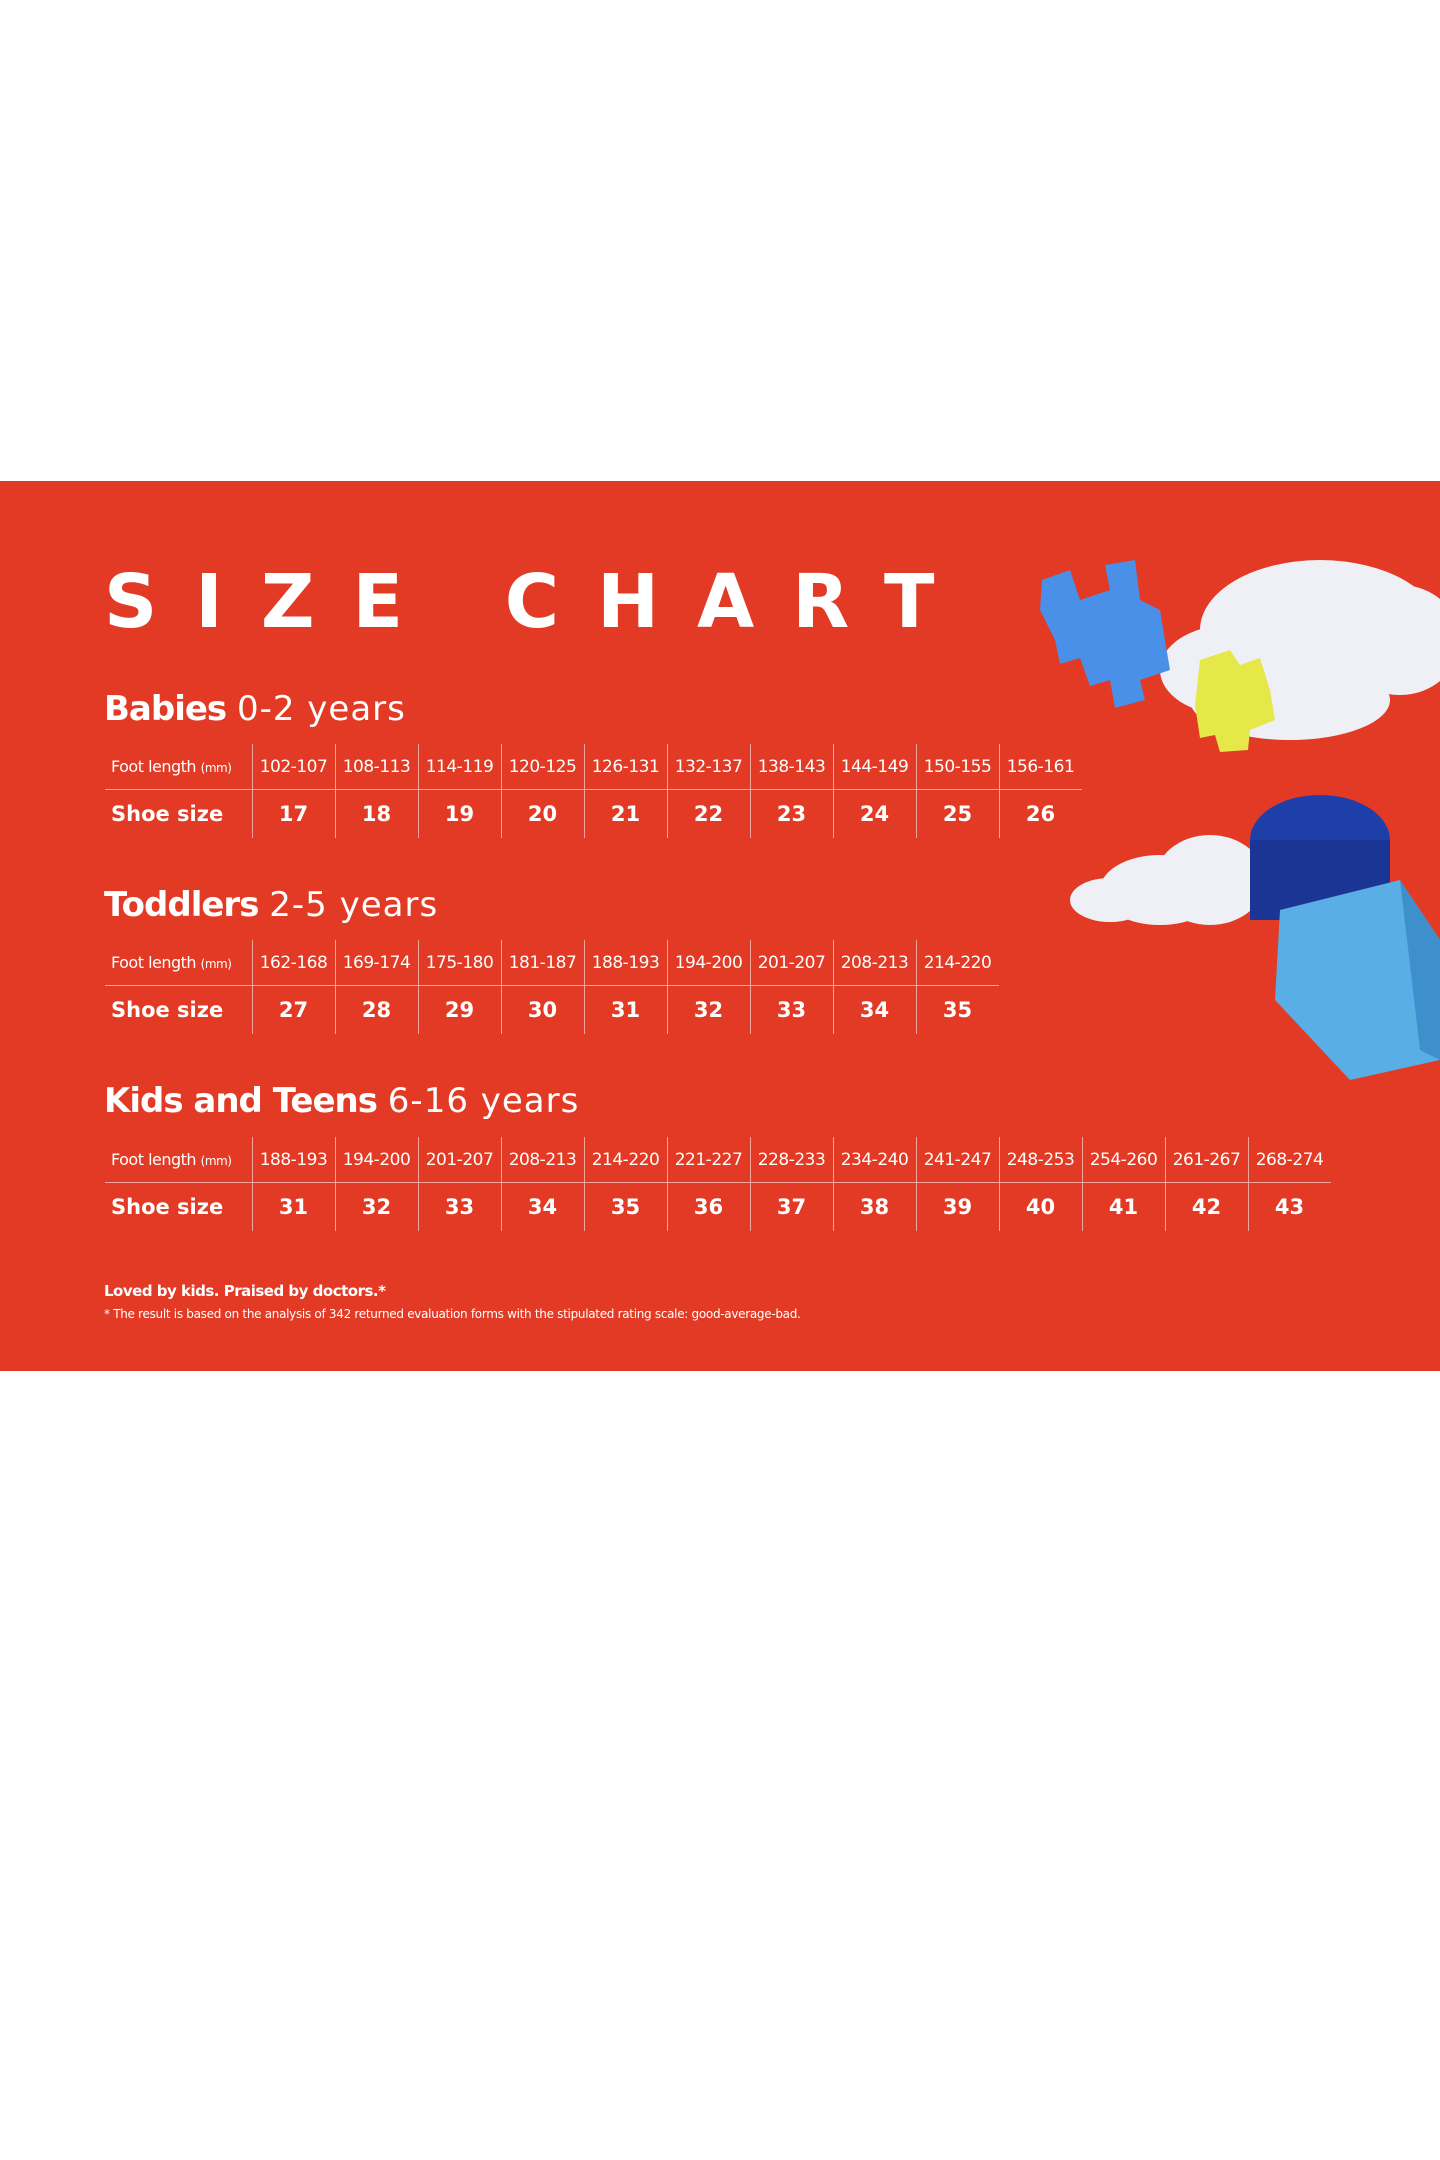 This screenshot has height=2160, width=1440. I want to click on foot-length-cell: 108-113, so click(376, 767).